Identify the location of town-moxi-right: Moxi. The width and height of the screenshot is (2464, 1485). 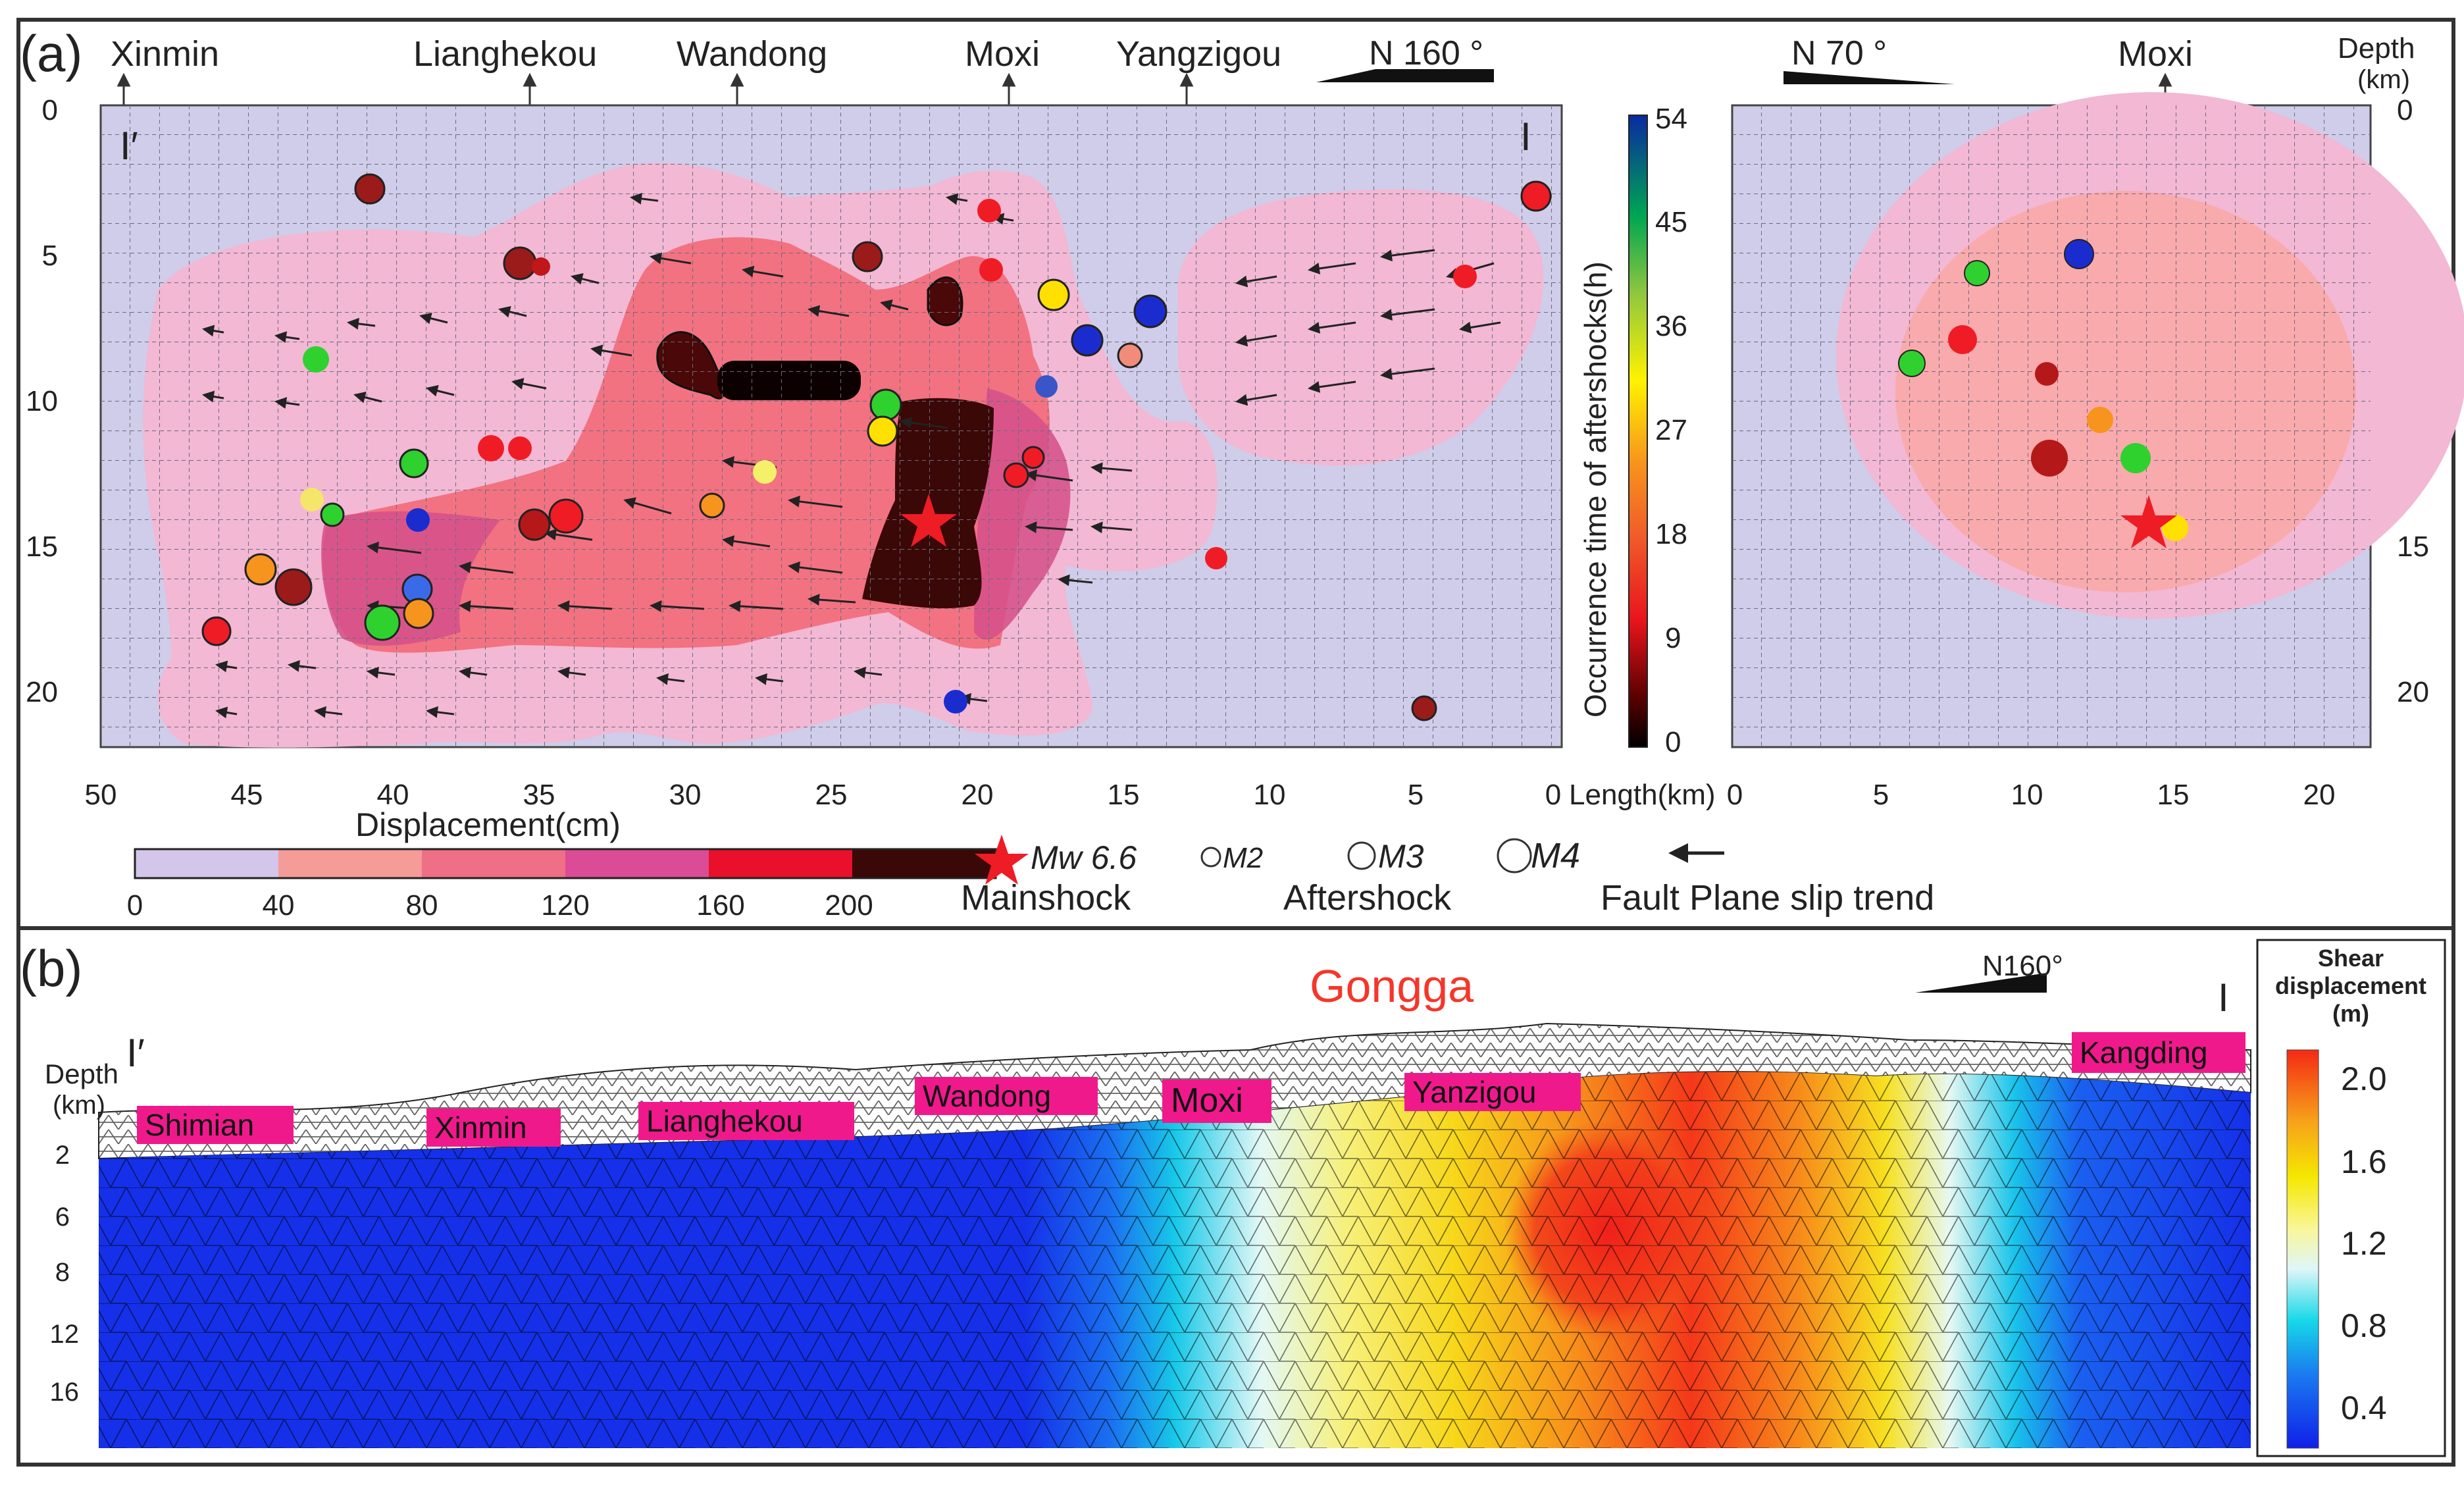
(2155, 54).